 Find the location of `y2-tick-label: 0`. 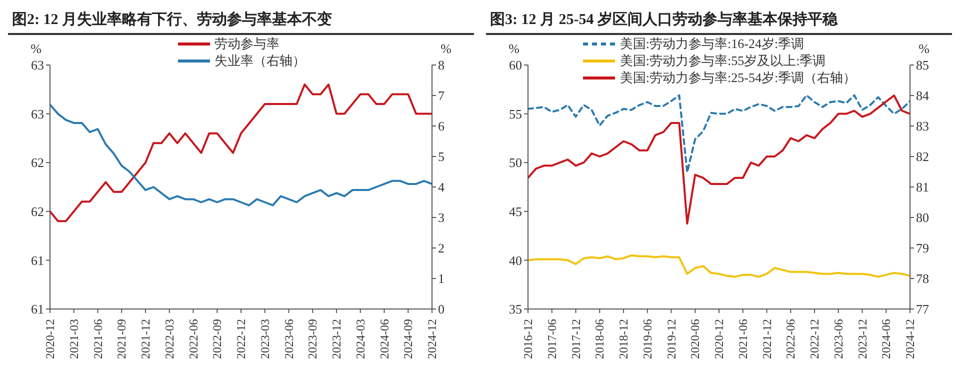

y2-tick-label: 0 is located at coordinates (441, 309).